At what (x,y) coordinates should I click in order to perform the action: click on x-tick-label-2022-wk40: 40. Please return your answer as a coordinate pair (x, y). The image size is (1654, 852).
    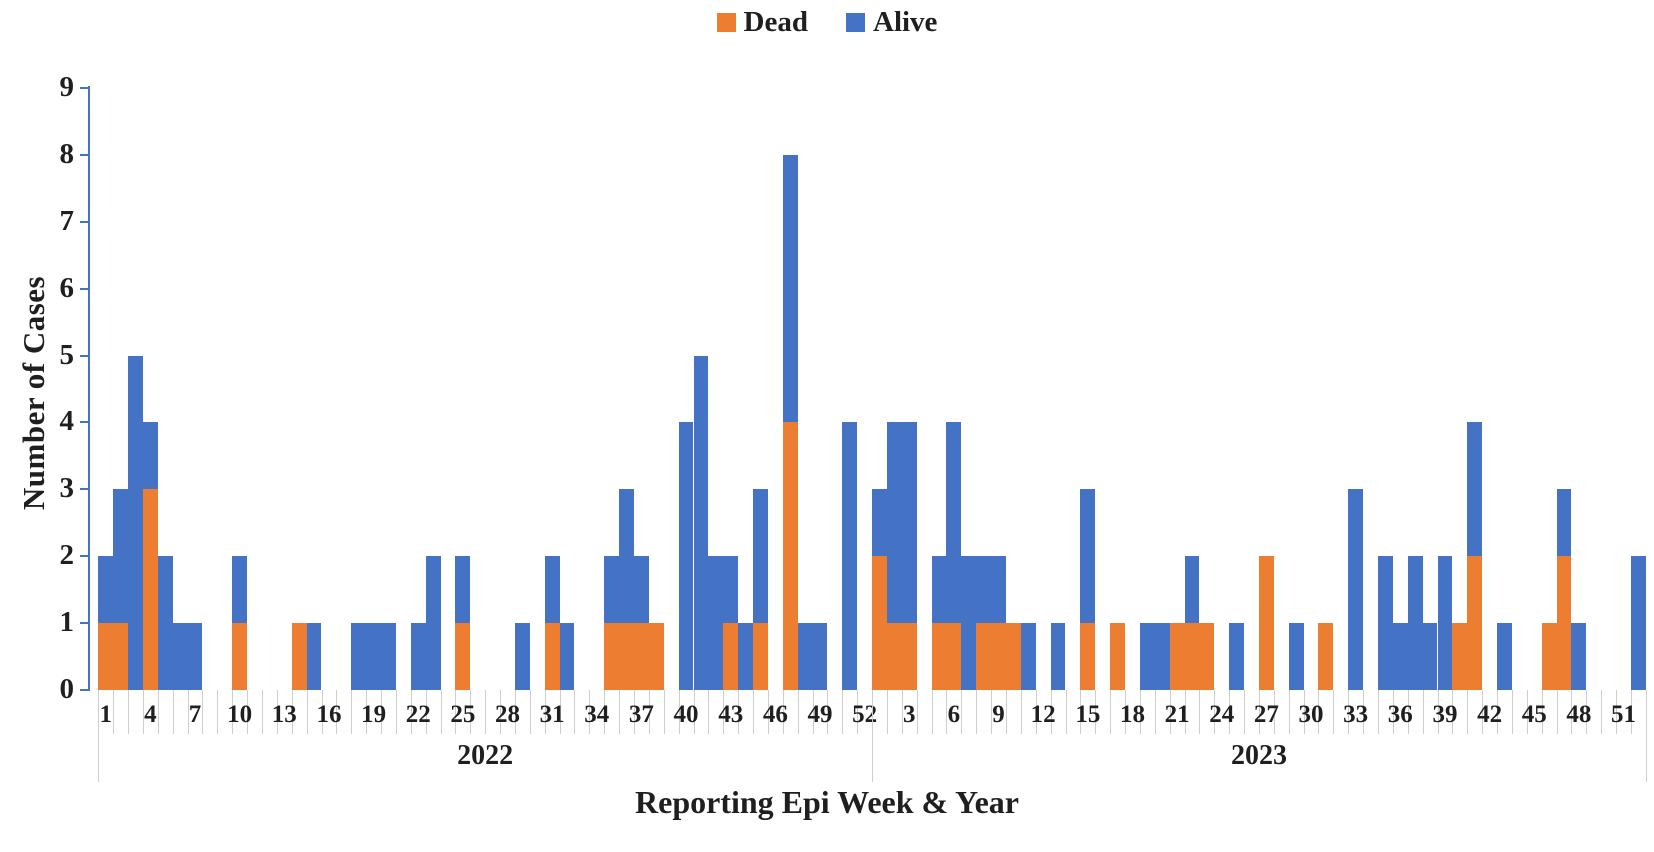
    Looking at the image, I should click on (686, 714).